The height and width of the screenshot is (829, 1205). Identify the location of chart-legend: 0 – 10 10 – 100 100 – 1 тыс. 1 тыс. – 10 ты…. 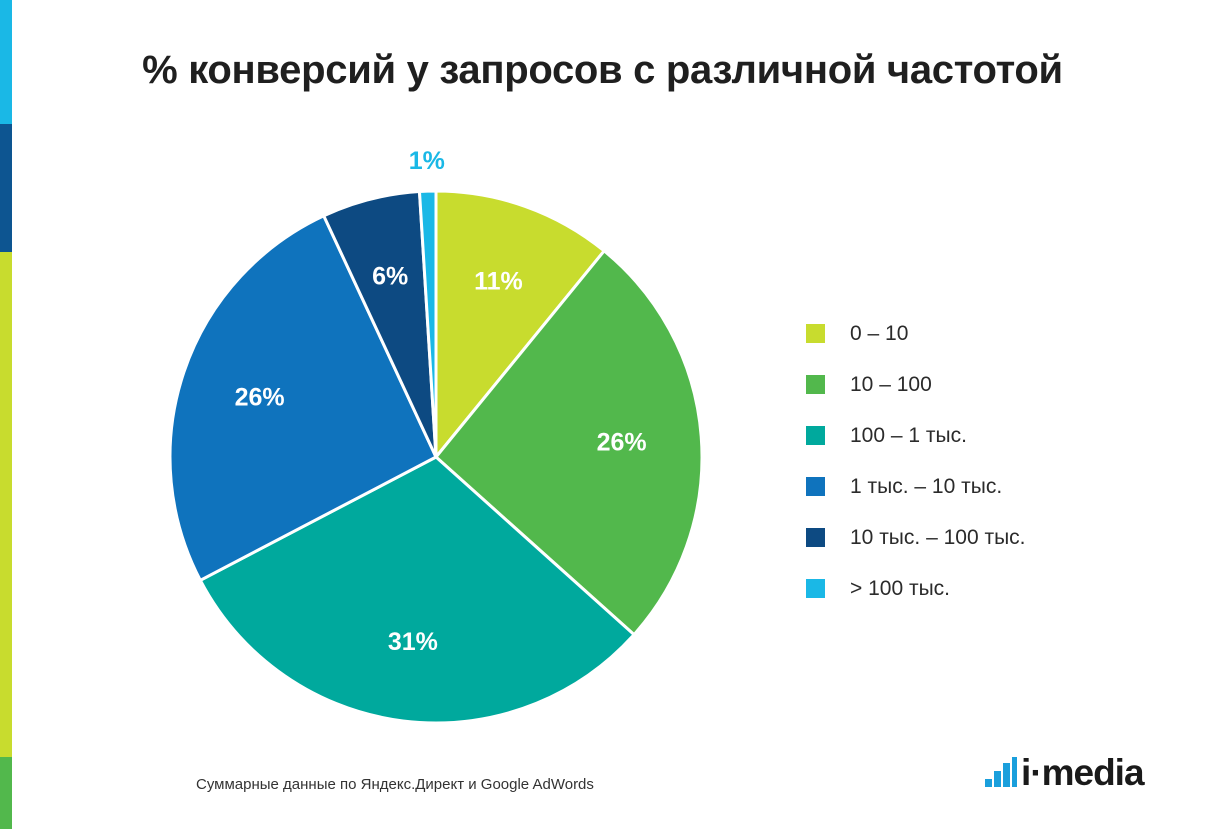
(916, 461).